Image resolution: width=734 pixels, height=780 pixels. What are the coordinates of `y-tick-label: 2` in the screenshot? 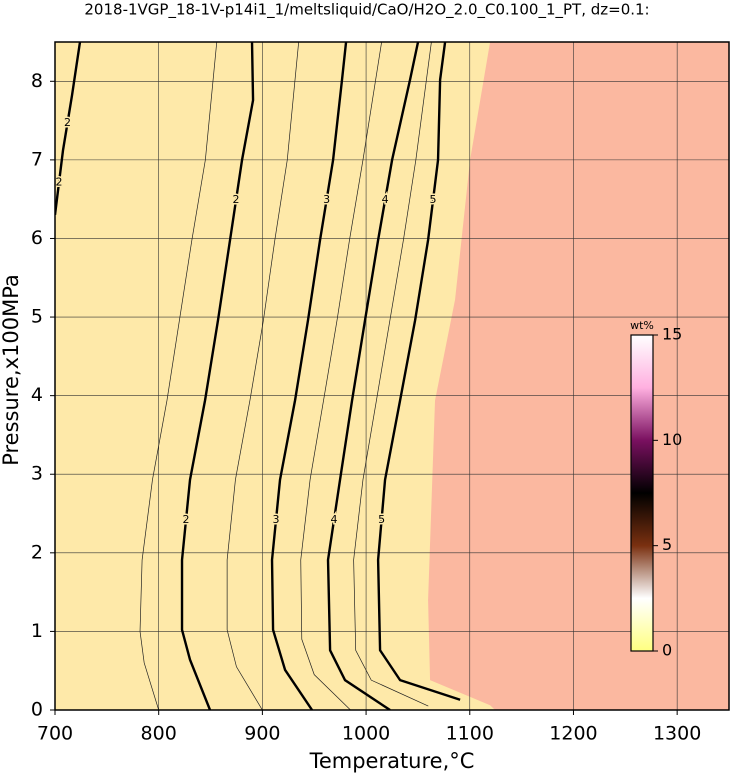 It's located at (37, 552).